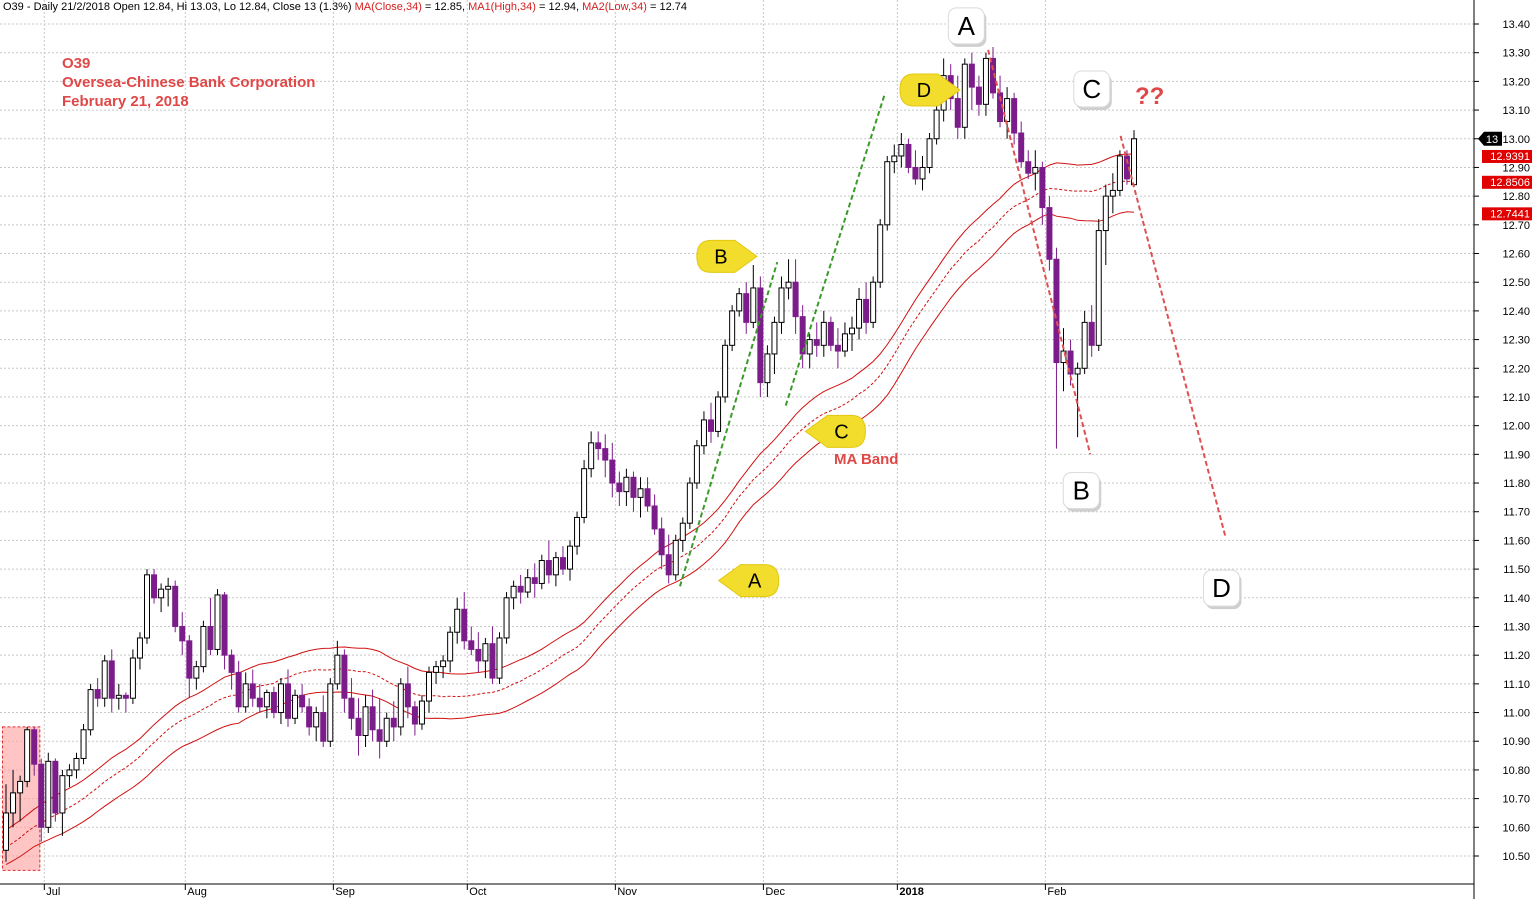 This screenshot has height=899, width=1534. I want to click on pointer-label-b: B, so click(727, 256).